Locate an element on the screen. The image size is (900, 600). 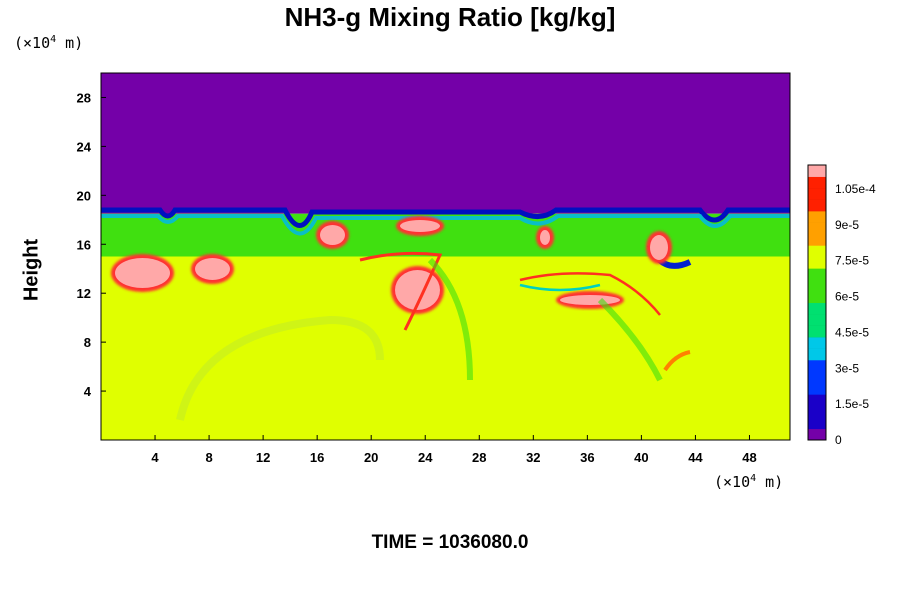
x-tick-label: 16 is located at coordinates (317, 457).